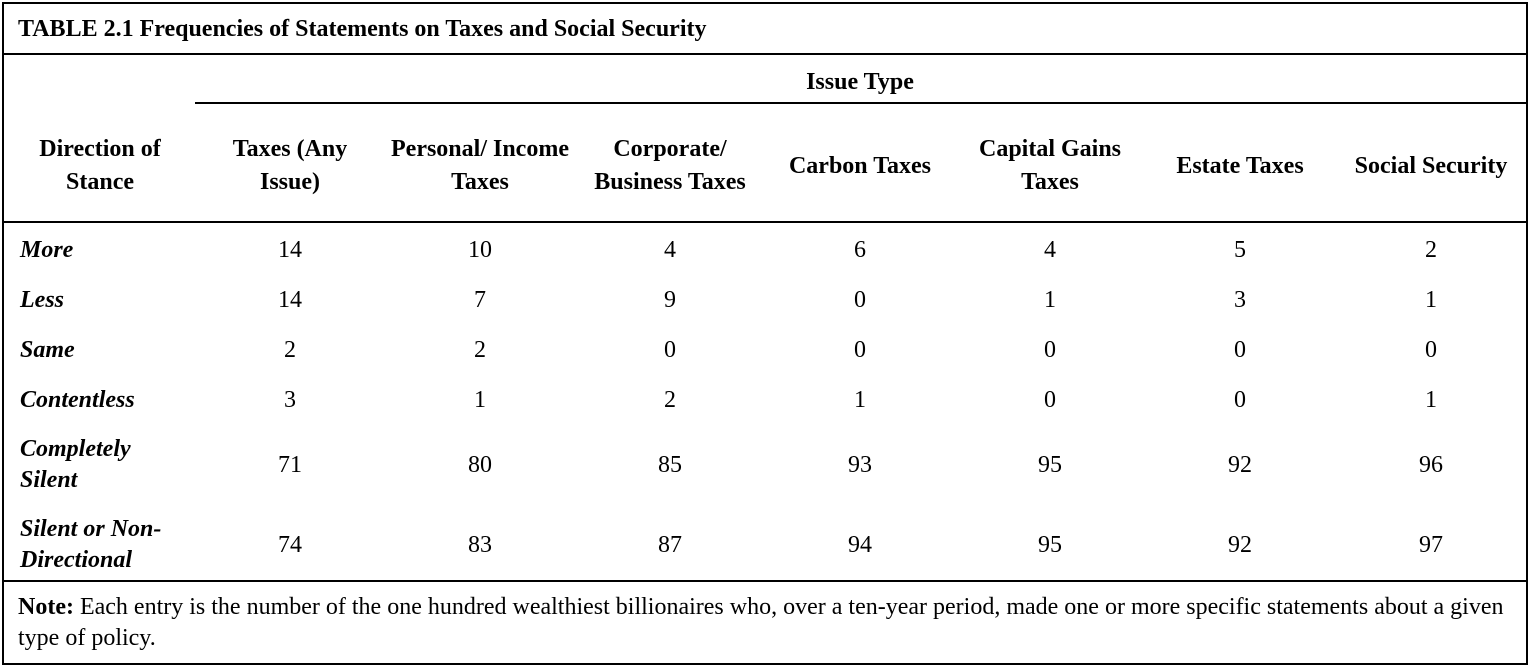 The image size is (1532, 669). I want to click on table-cell: 6, so click(860, 249).